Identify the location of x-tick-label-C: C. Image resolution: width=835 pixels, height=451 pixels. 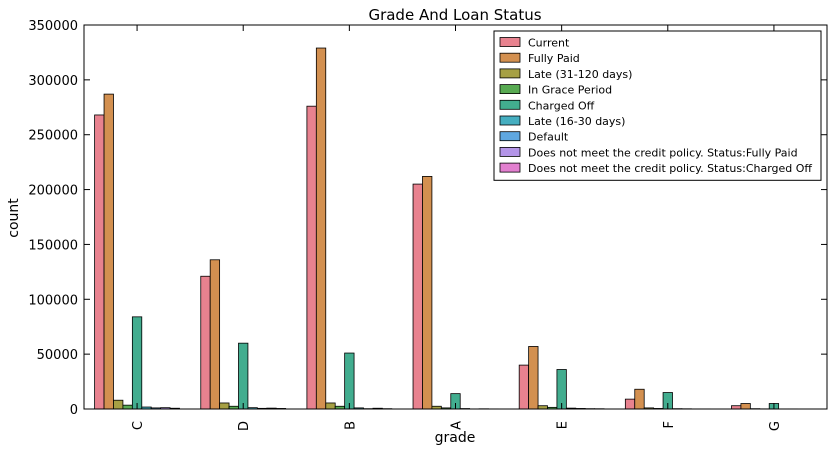
(138, 425).